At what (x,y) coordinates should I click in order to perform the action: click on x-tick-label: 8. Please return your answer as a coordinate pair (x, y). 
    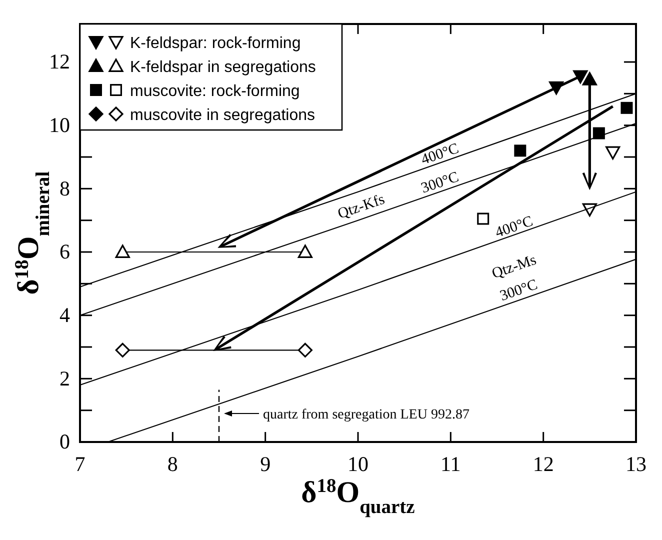
    Looking at the image, I should click on (172, 464).